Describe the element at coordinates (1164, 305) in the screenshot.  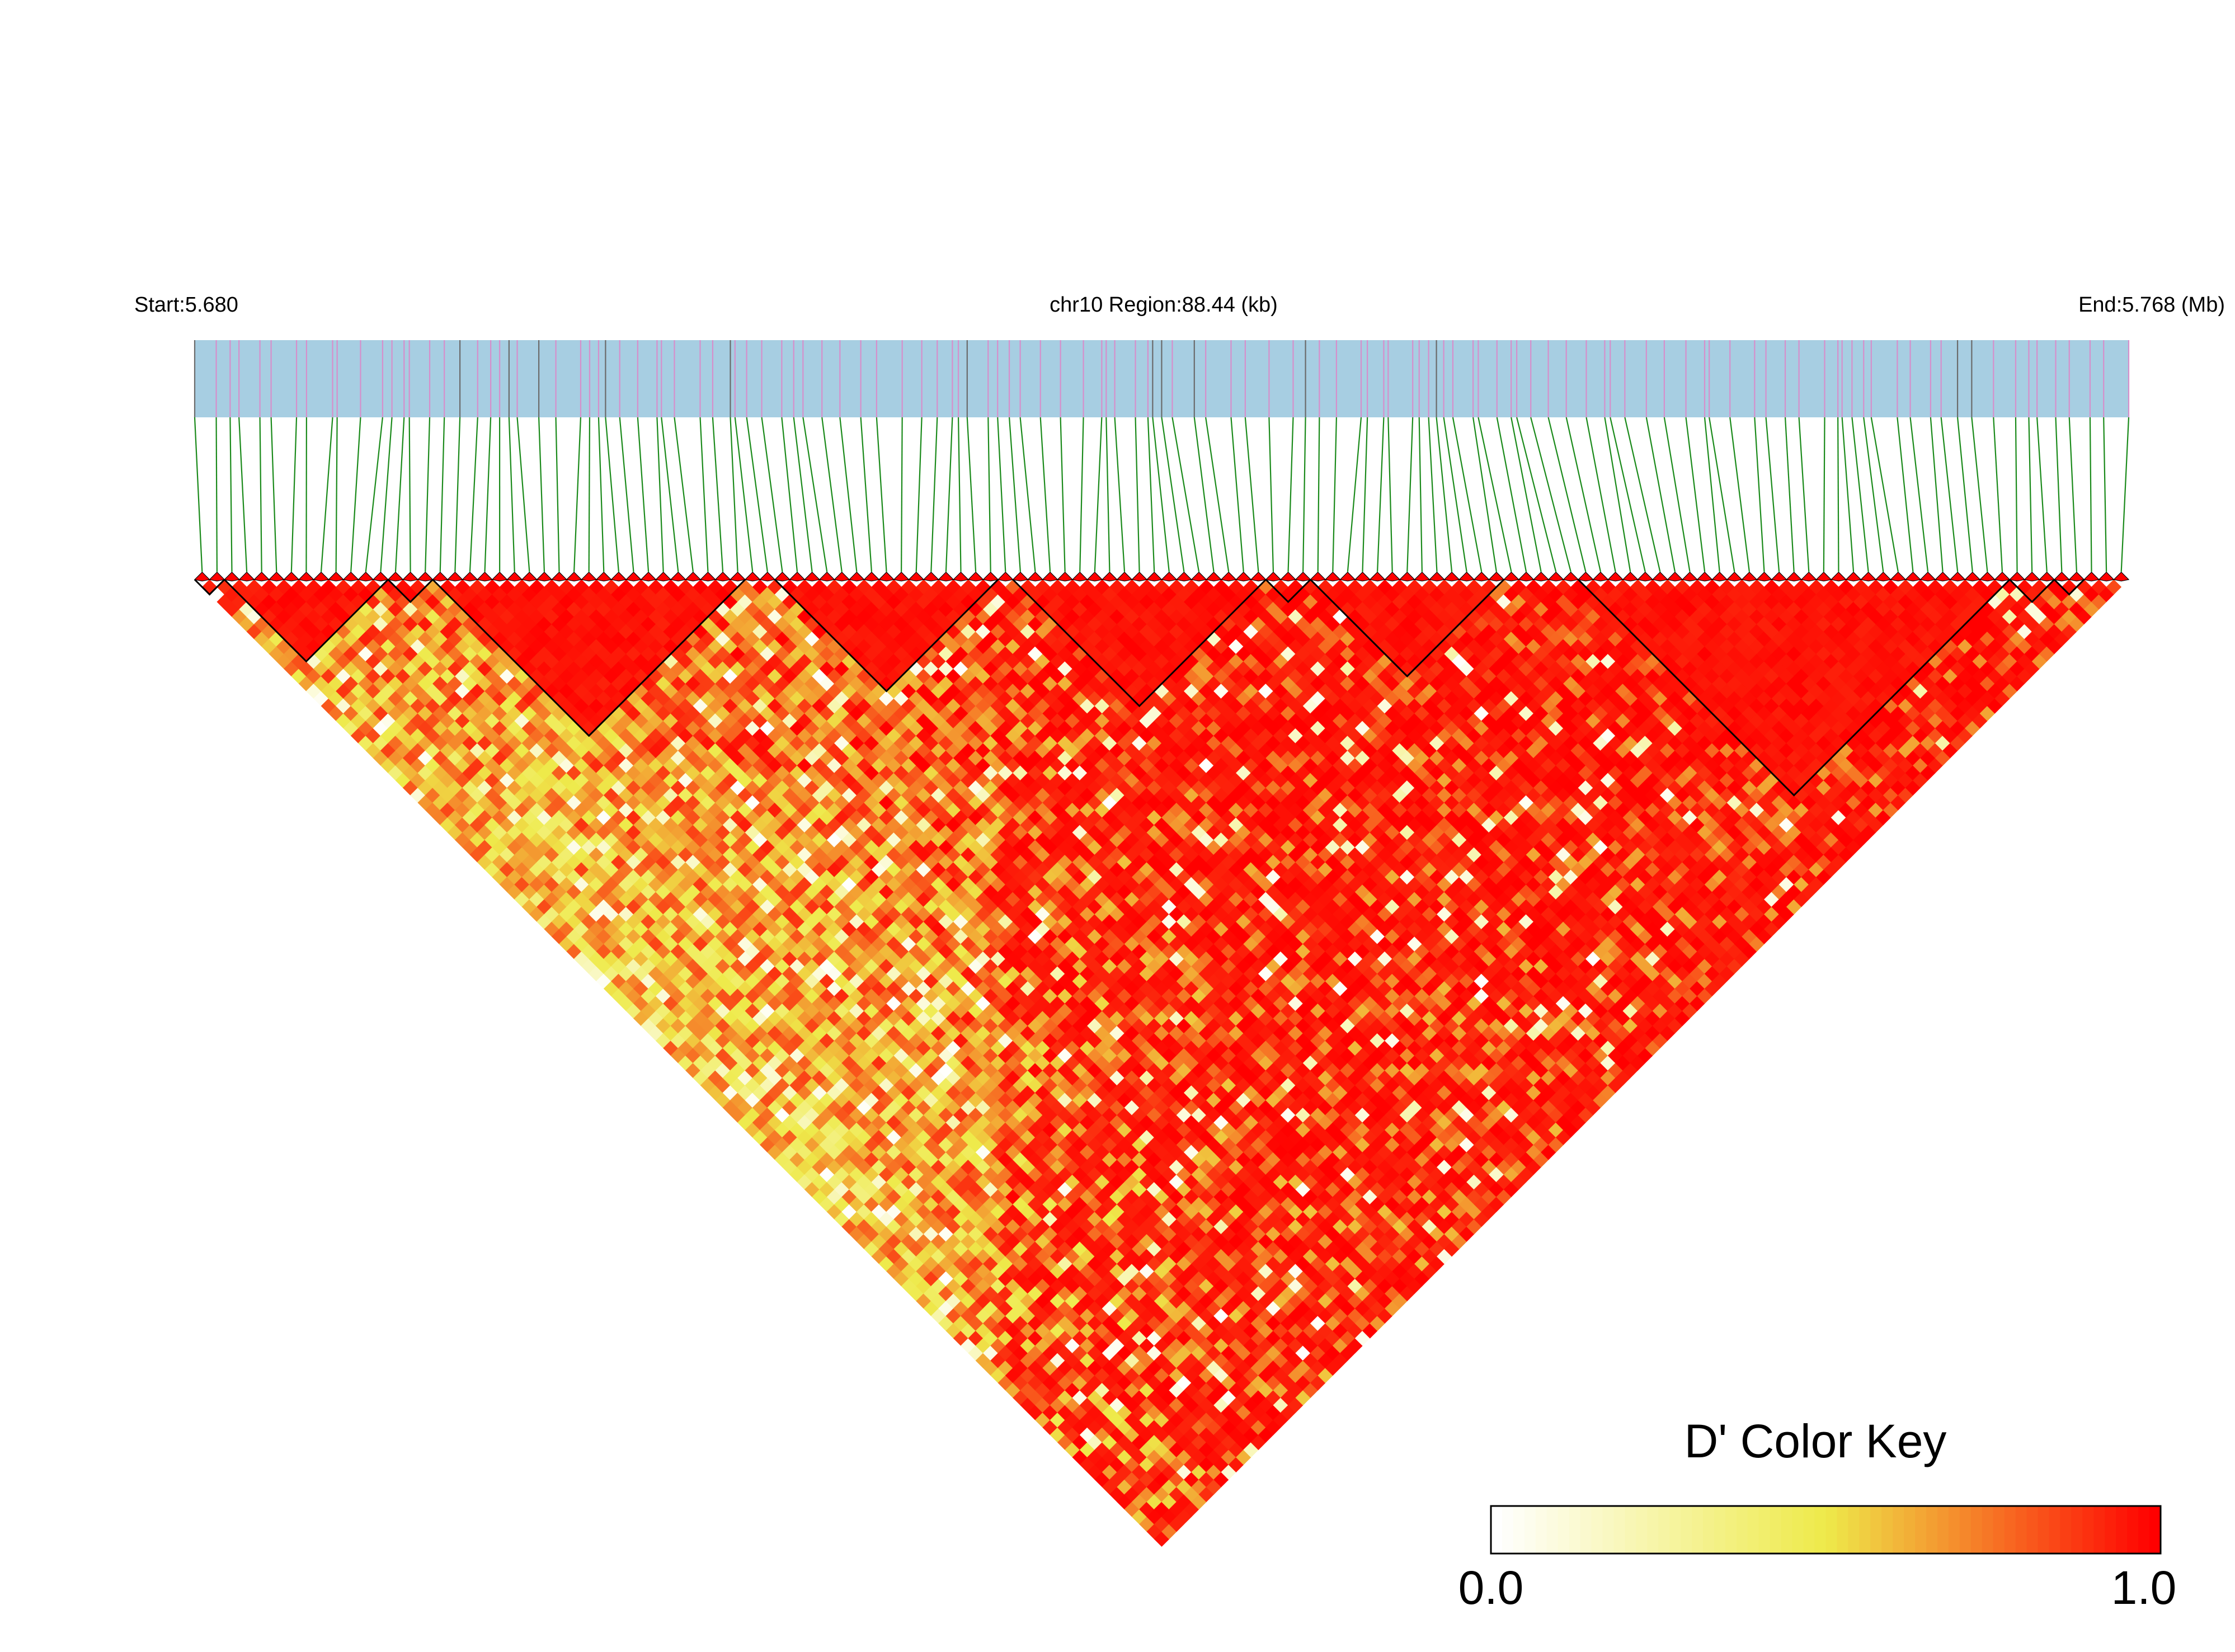
I see `region-title: chr10 Region:88.44 (kb)` at that location.